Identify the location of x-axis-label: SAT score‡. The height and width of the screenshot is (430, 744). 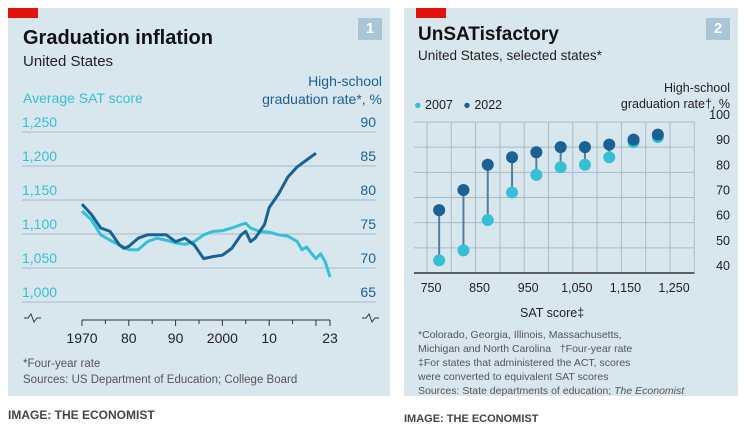
(552, 313).